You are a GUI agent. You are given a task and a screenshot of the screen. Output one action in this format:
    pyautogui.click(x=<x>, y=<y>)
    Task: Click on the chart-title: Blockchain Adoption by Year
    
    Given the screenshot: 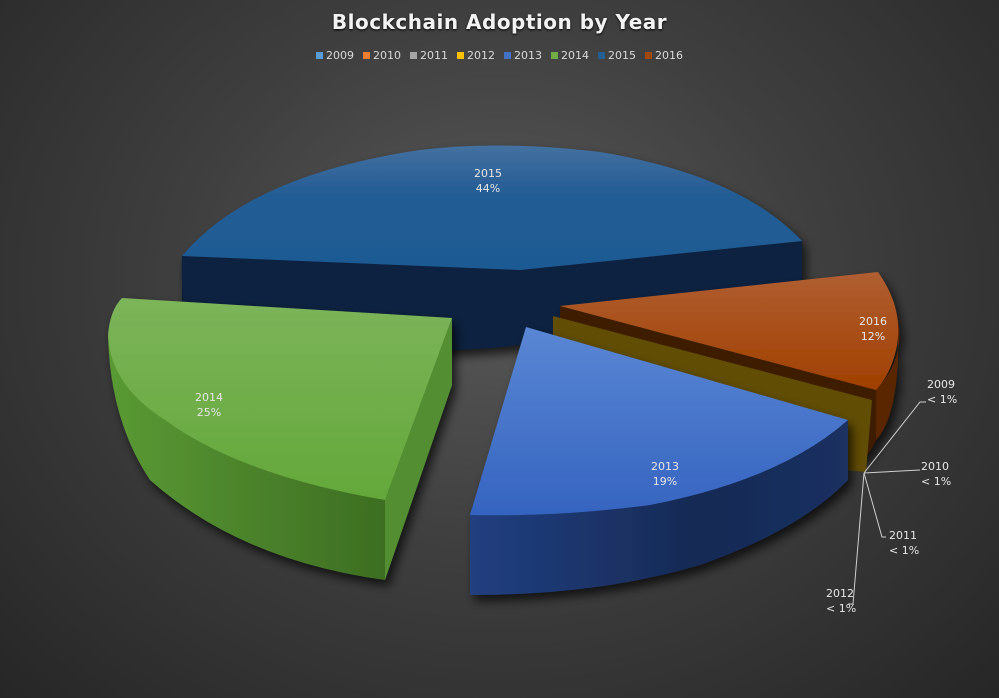 What is the action you would take?
    pyautogui.click(x=499, y=22)
    